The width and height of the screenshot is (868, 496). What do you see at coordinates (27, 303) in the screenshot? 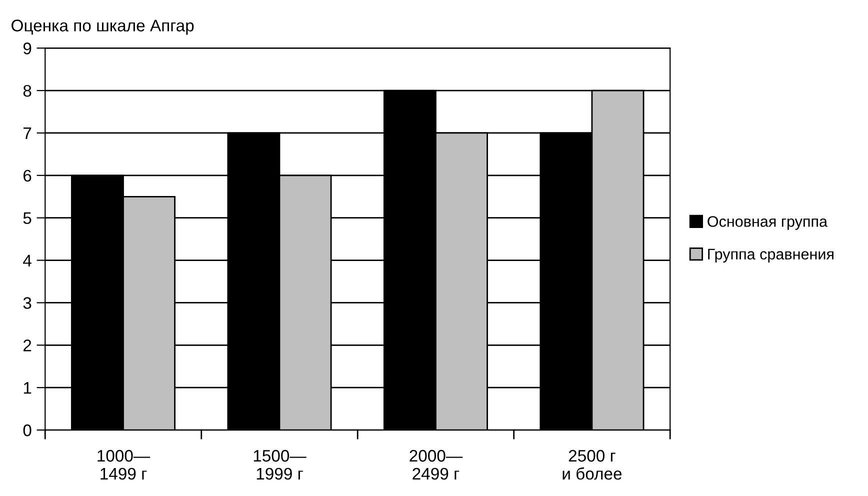
I see `y-tick-label: 3` at bounding box center [27, 303].